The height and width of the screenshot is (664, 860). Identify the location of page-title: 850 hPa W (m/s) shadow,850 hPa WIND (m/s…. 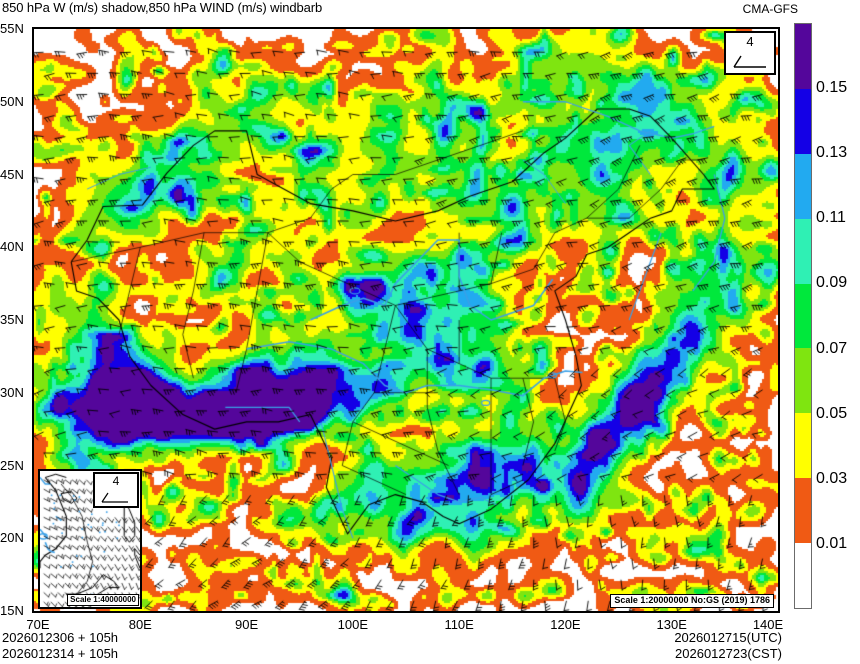
(162, 7).